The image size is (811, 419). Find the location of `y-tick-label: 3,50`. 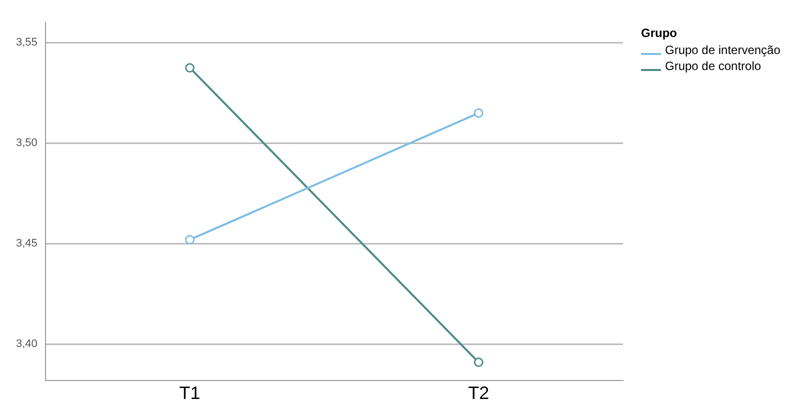

y-tick-label: 3,50 is located at coordinates (27, 143).